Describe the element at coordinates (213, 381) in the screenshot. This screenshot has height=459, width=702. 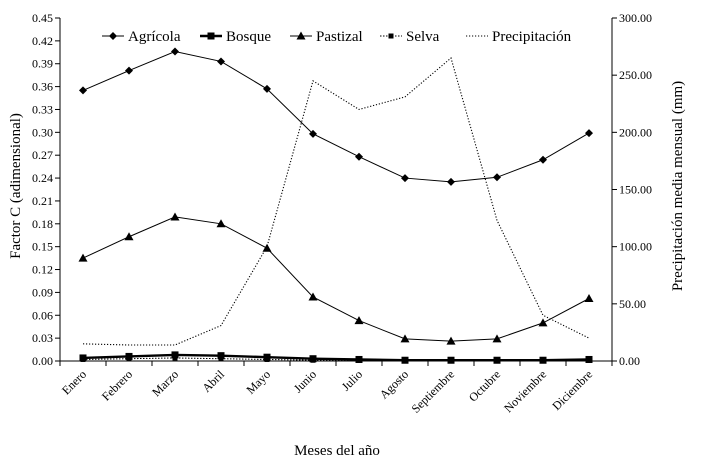
I see `x-tick-label: Abril` at that location.